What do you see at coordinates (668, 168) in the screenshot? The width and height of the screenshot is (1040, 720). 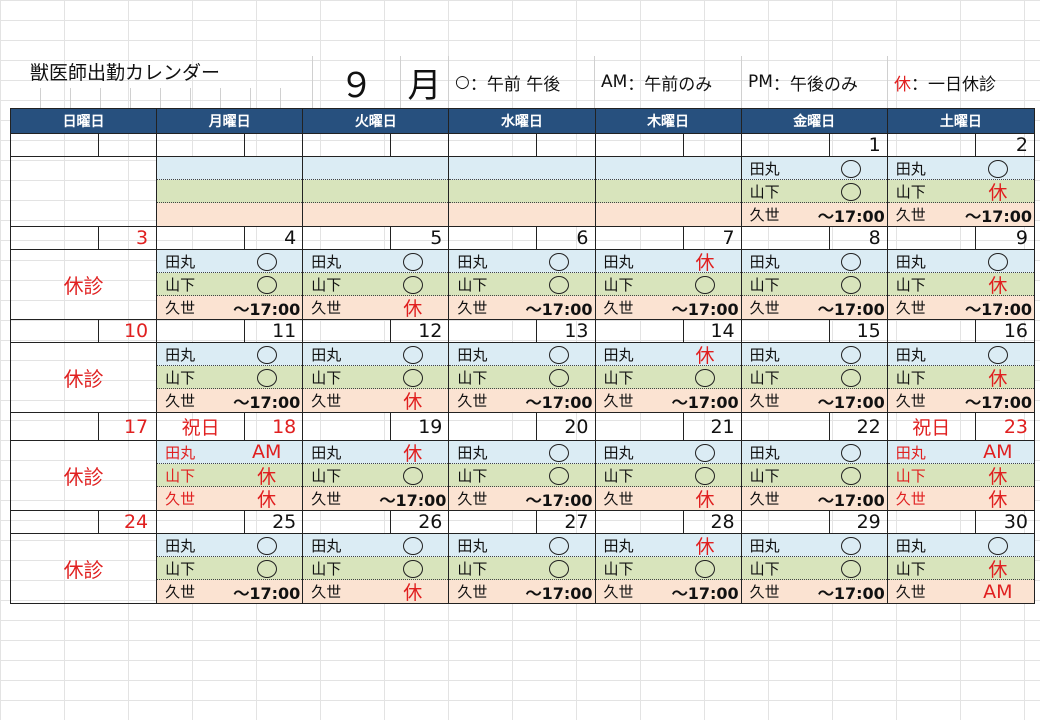 I see `doctor-slot` at bounding box center [668, 168].